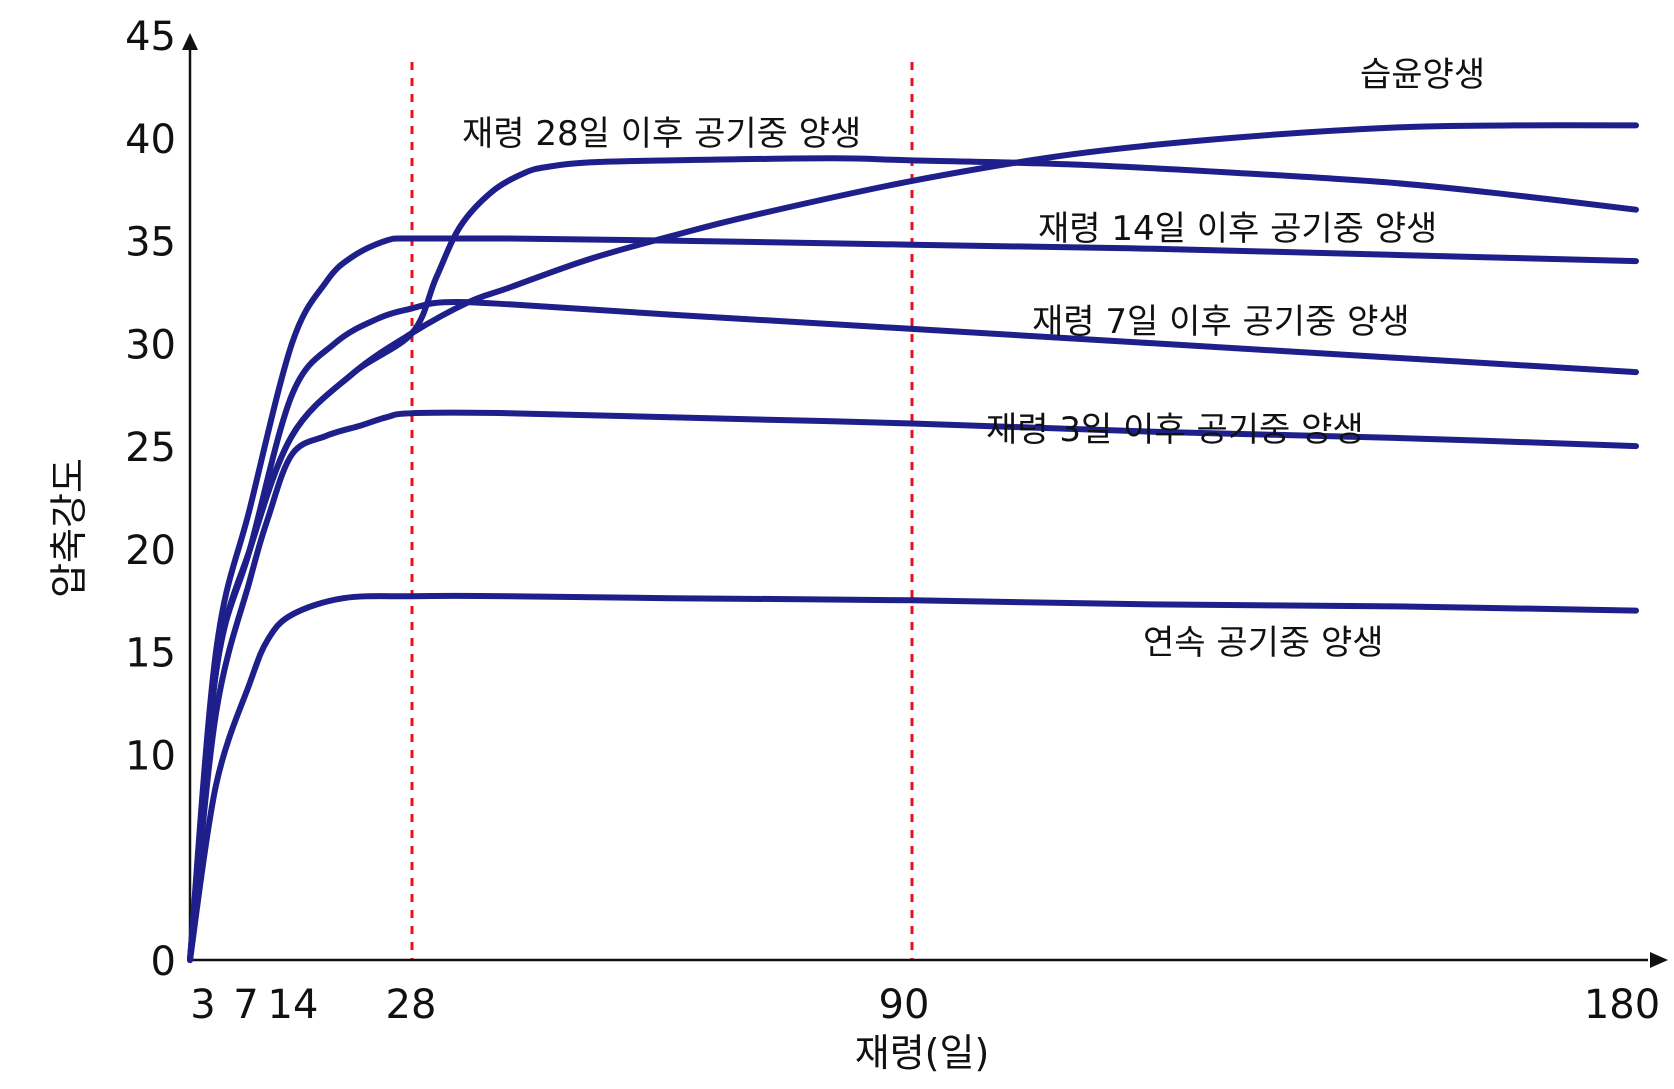 This screenshot has width=1674, height=1089. Describe the element at coordinates (661, 134) in the screenshot. I see `series-label-1: 재령 28일 이후 공기중 양생` at that location.